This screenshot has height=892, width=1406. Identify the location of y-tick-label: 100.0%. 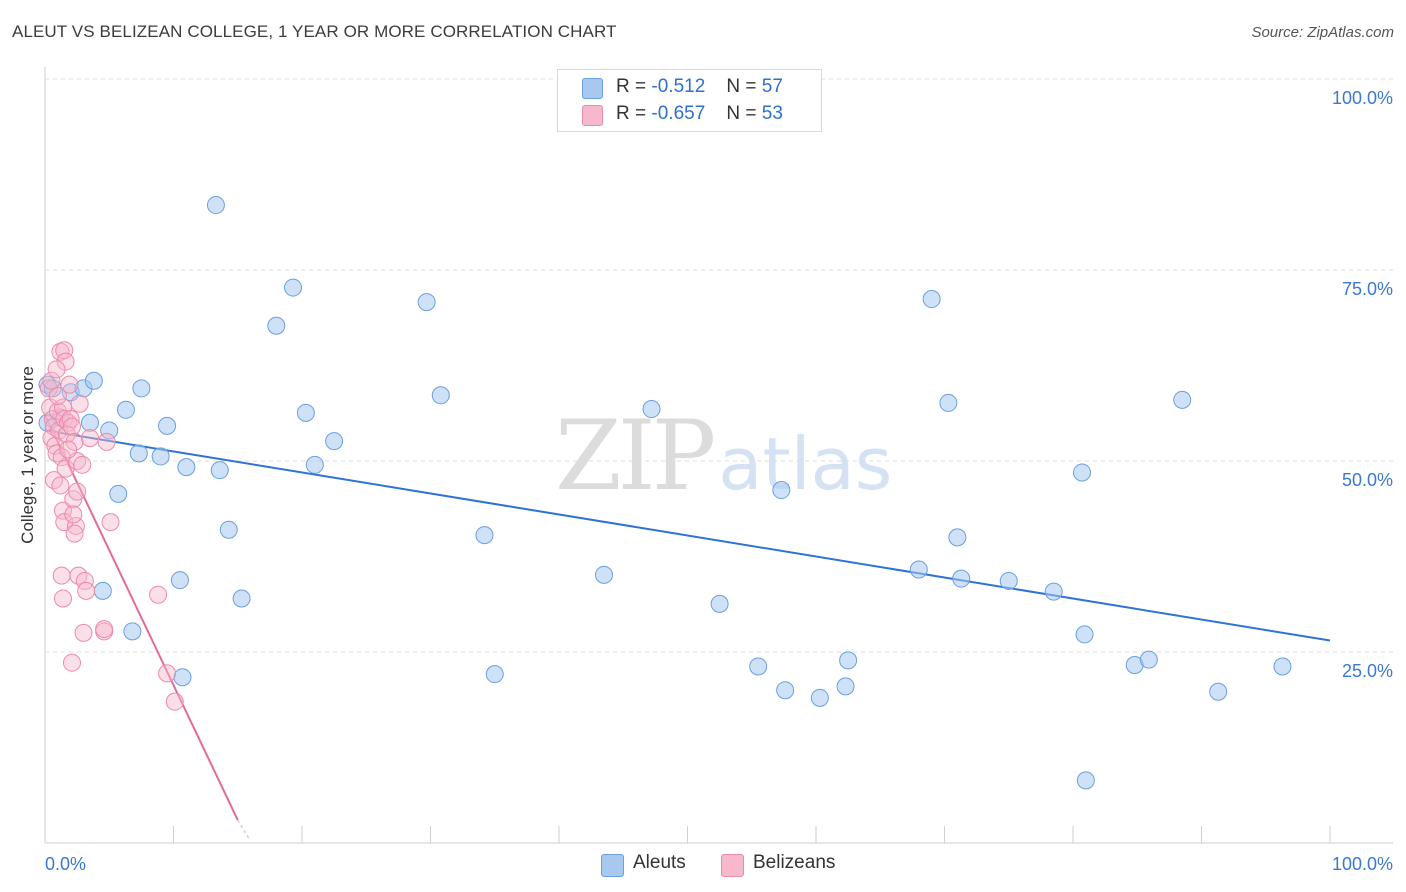
(1362, 98).